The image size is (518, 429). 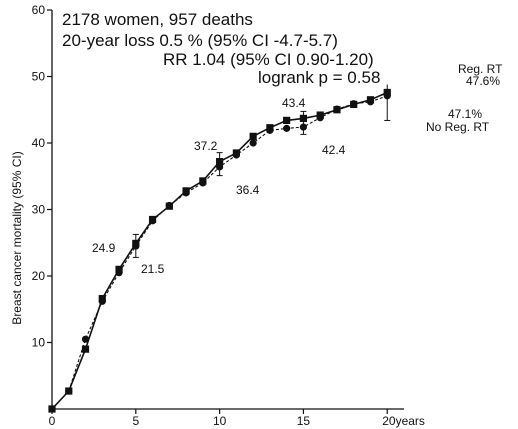 What do you see at coordinates (268, 59) in the screenshot?
I see `header-line-3: RR 1.04 (95% CI 0.90-1.20)` at bounding box center [268, 59].